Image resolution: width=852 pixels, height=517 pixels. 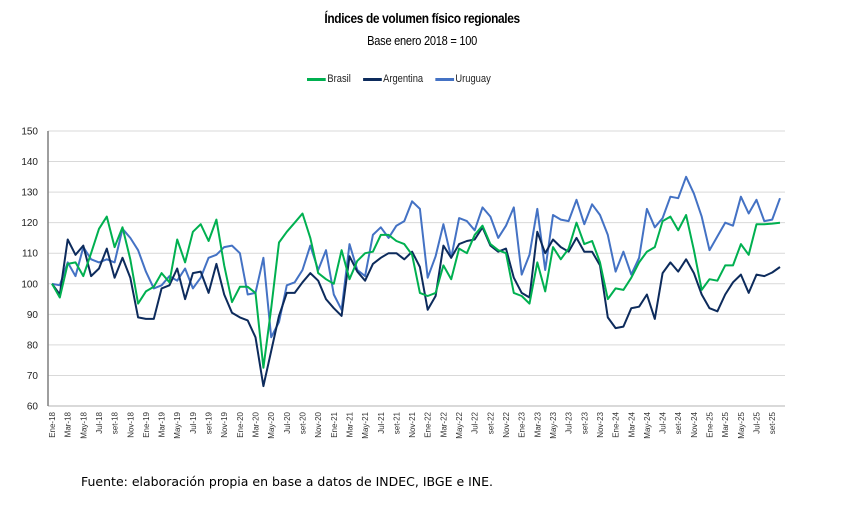 What do you see at coordinates (647, 424) in the screenshot?
I see `x-tick-label: May-24` at bounding box center [647, 424].